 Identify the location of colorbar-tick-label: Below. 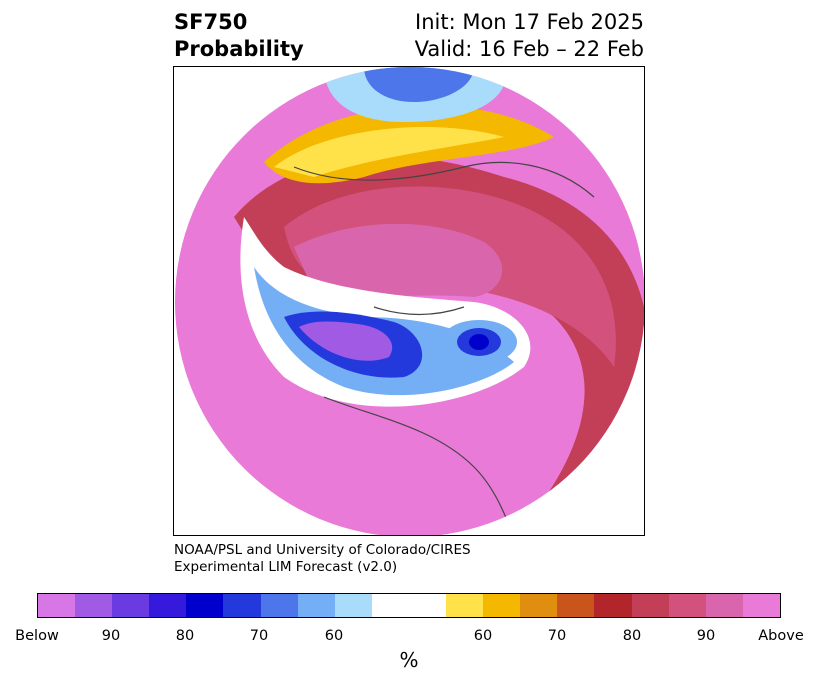
(37, 636).